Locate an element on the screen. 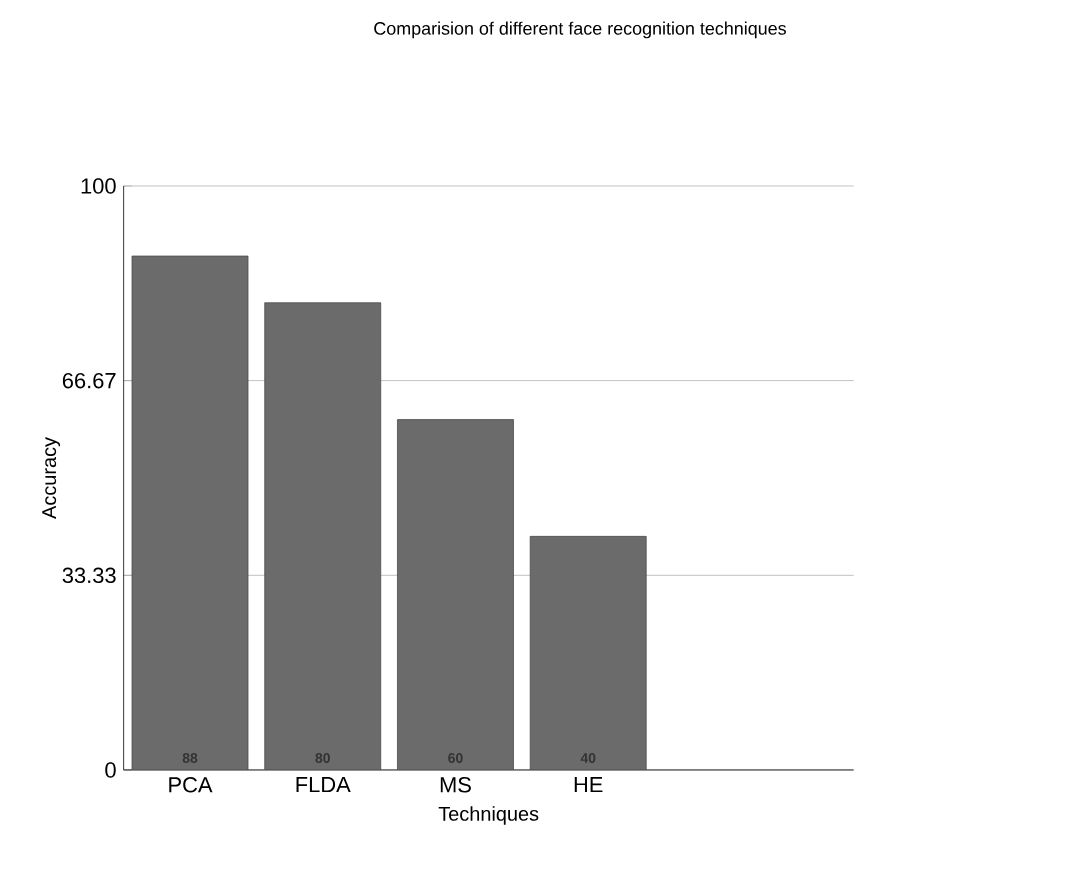 This screenshot has height=878, width=1078. x-tick-label: FLDA is located at coordinates (323, 785).